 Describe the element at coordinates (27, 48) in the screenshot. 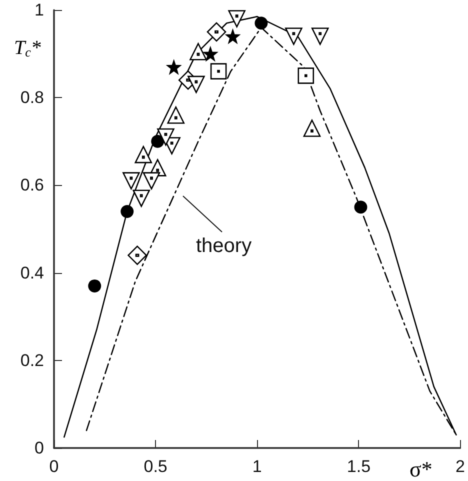

I see `y-axis-title: Tc*` at that location.